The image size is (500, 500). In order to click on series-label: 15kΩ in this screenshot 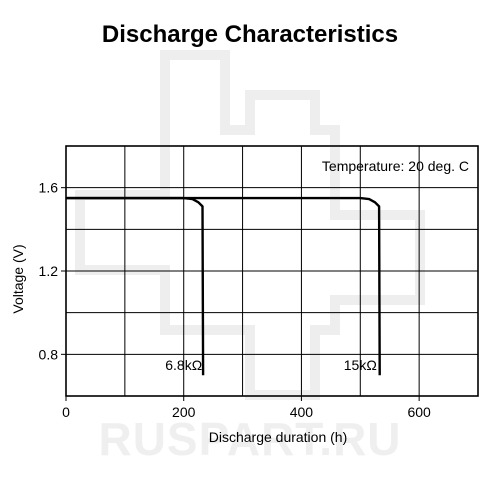, I will do `click(360, 365)`.